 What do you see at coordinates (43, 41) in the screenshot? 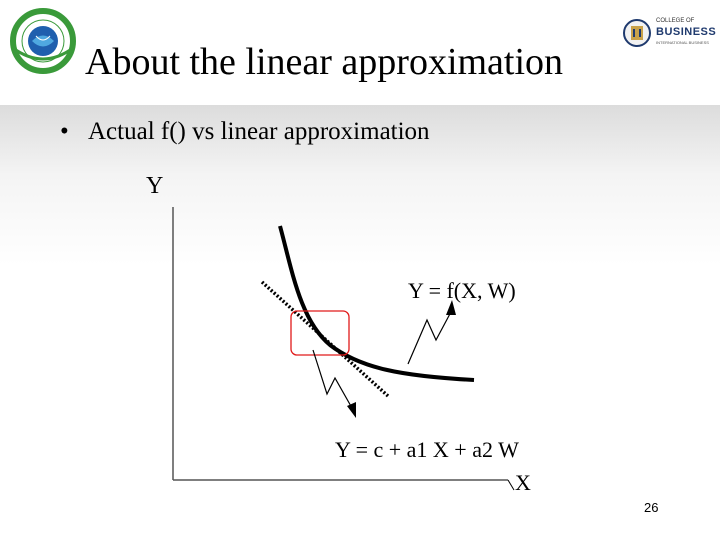
I see `left-logo` at bounding box center [43, 41].